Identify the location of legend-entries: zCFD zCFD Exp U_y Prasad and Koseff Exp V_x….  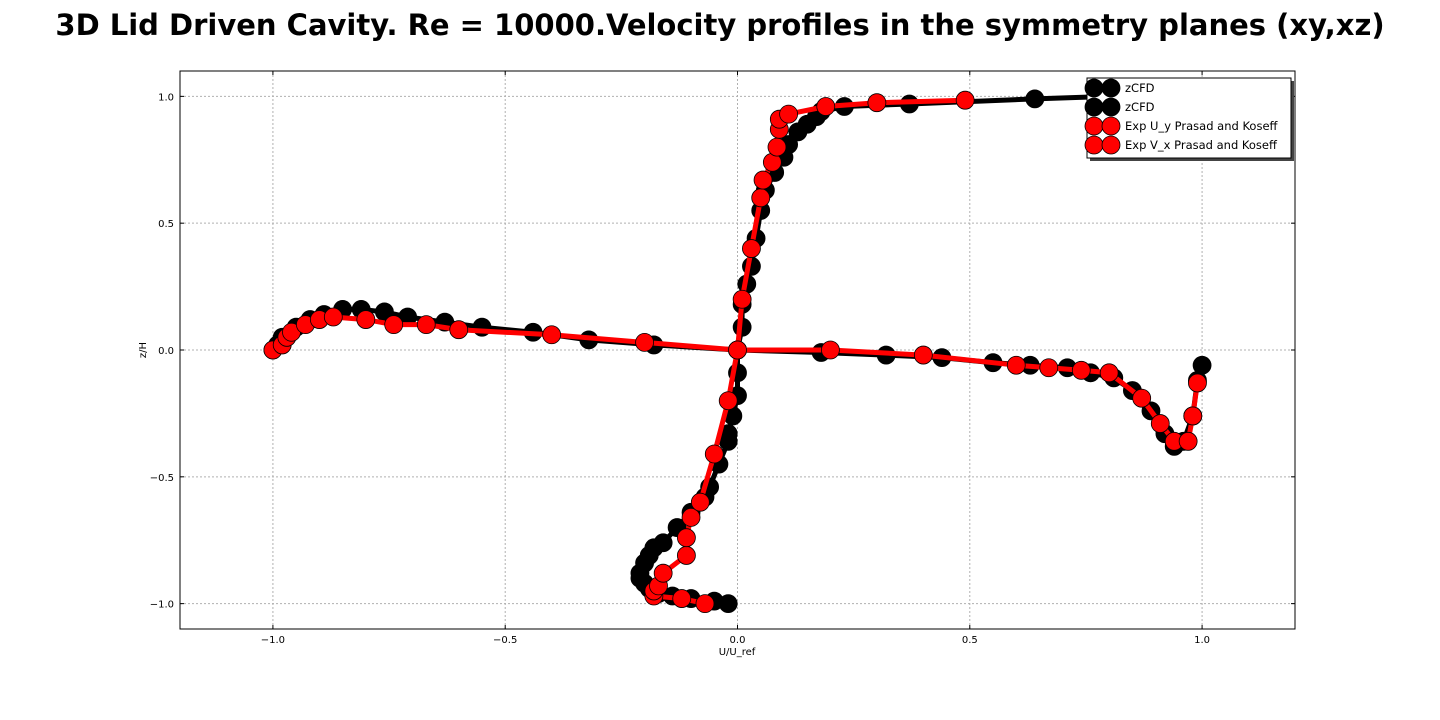
(1181, 116).